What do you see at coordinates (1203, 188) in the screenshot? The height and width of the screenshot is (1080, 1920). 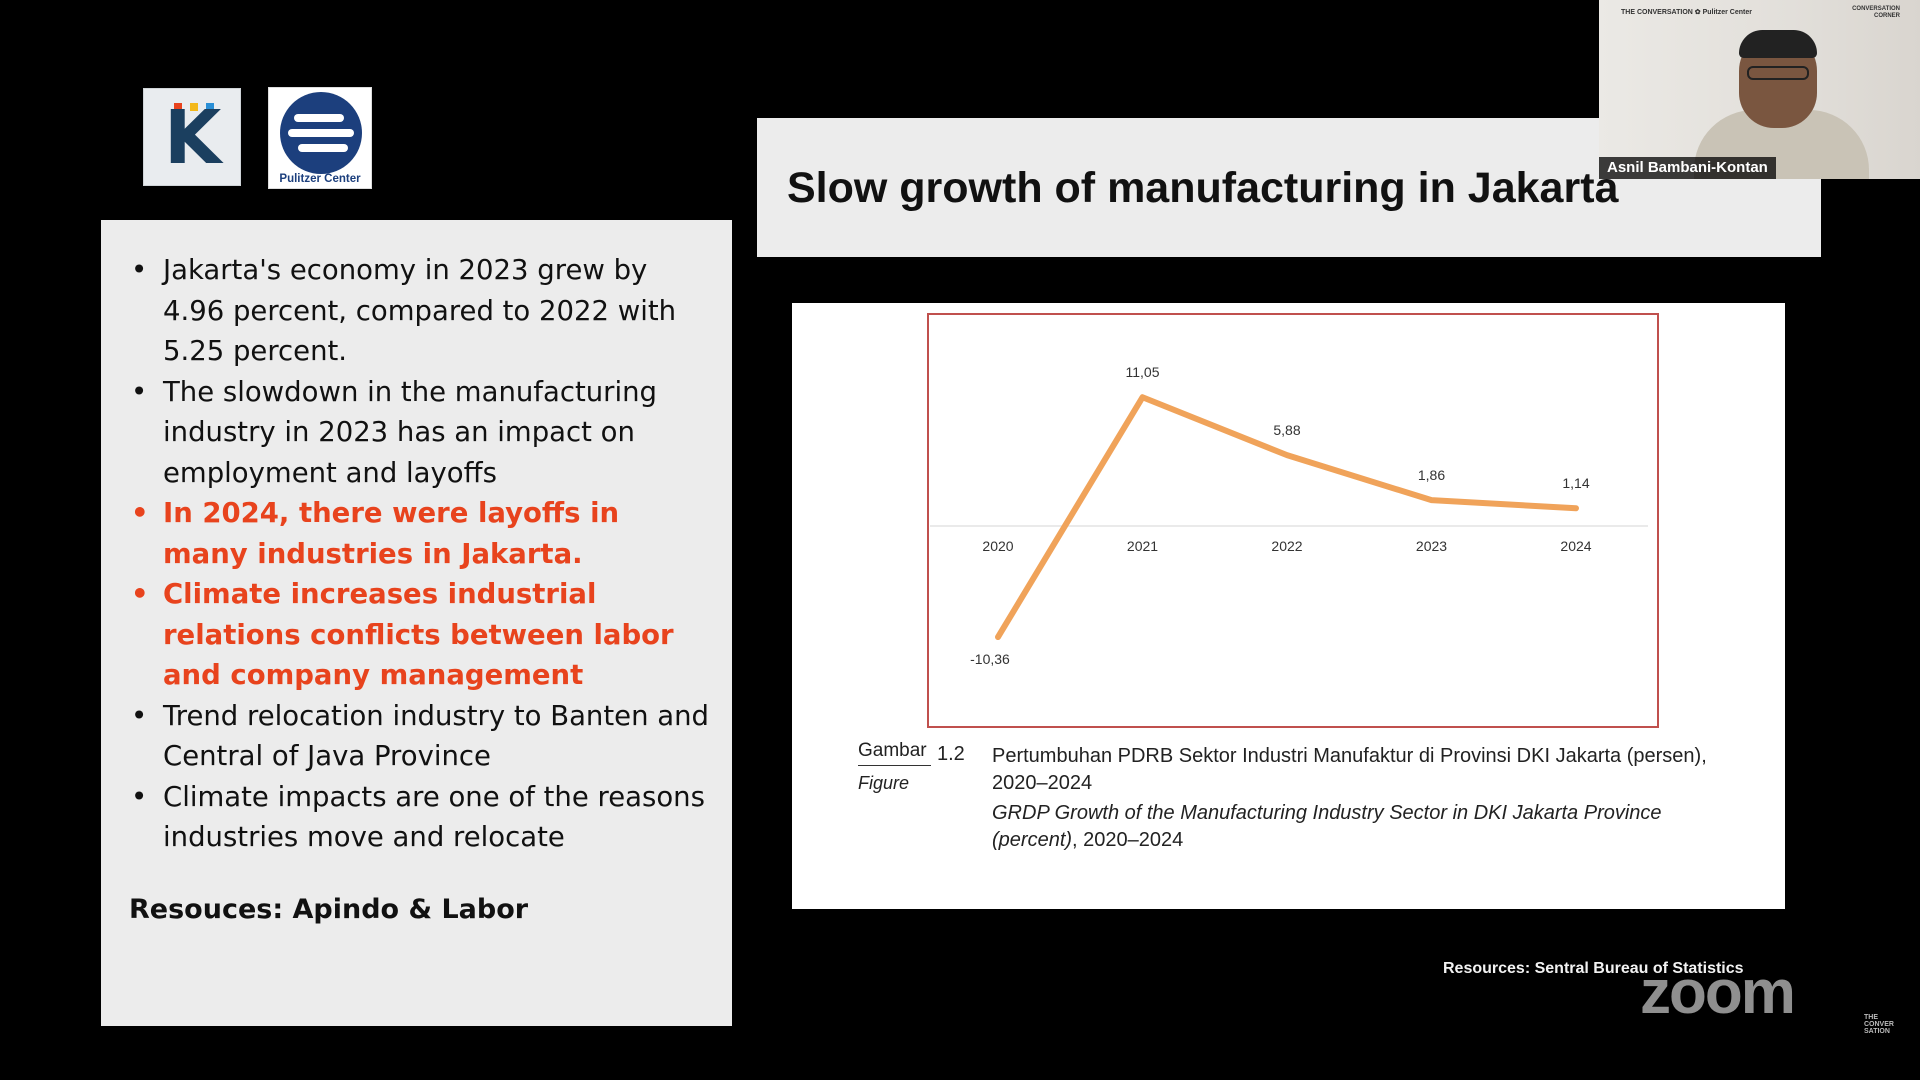 I see `slide-title: Slow growth of manufacturing in Jakarta` at bounding box center [1203, 188].